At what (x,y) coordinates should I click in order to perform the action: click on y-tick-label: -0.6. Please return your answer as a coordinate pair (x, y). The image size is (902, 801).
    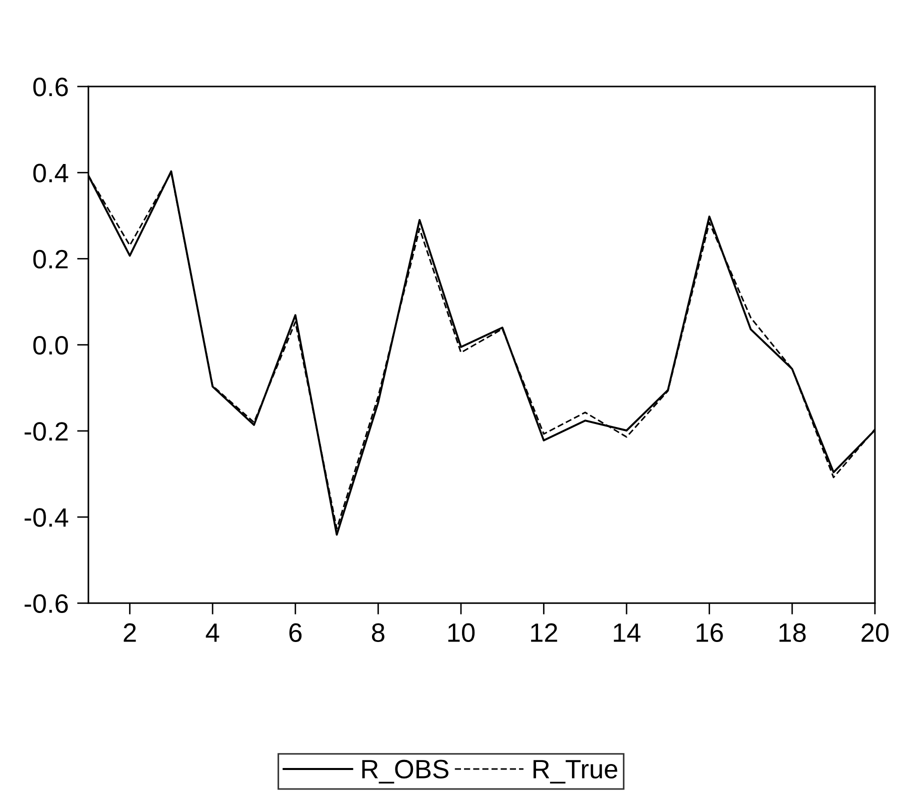
    Looking at the image, I should click on (46, 603).